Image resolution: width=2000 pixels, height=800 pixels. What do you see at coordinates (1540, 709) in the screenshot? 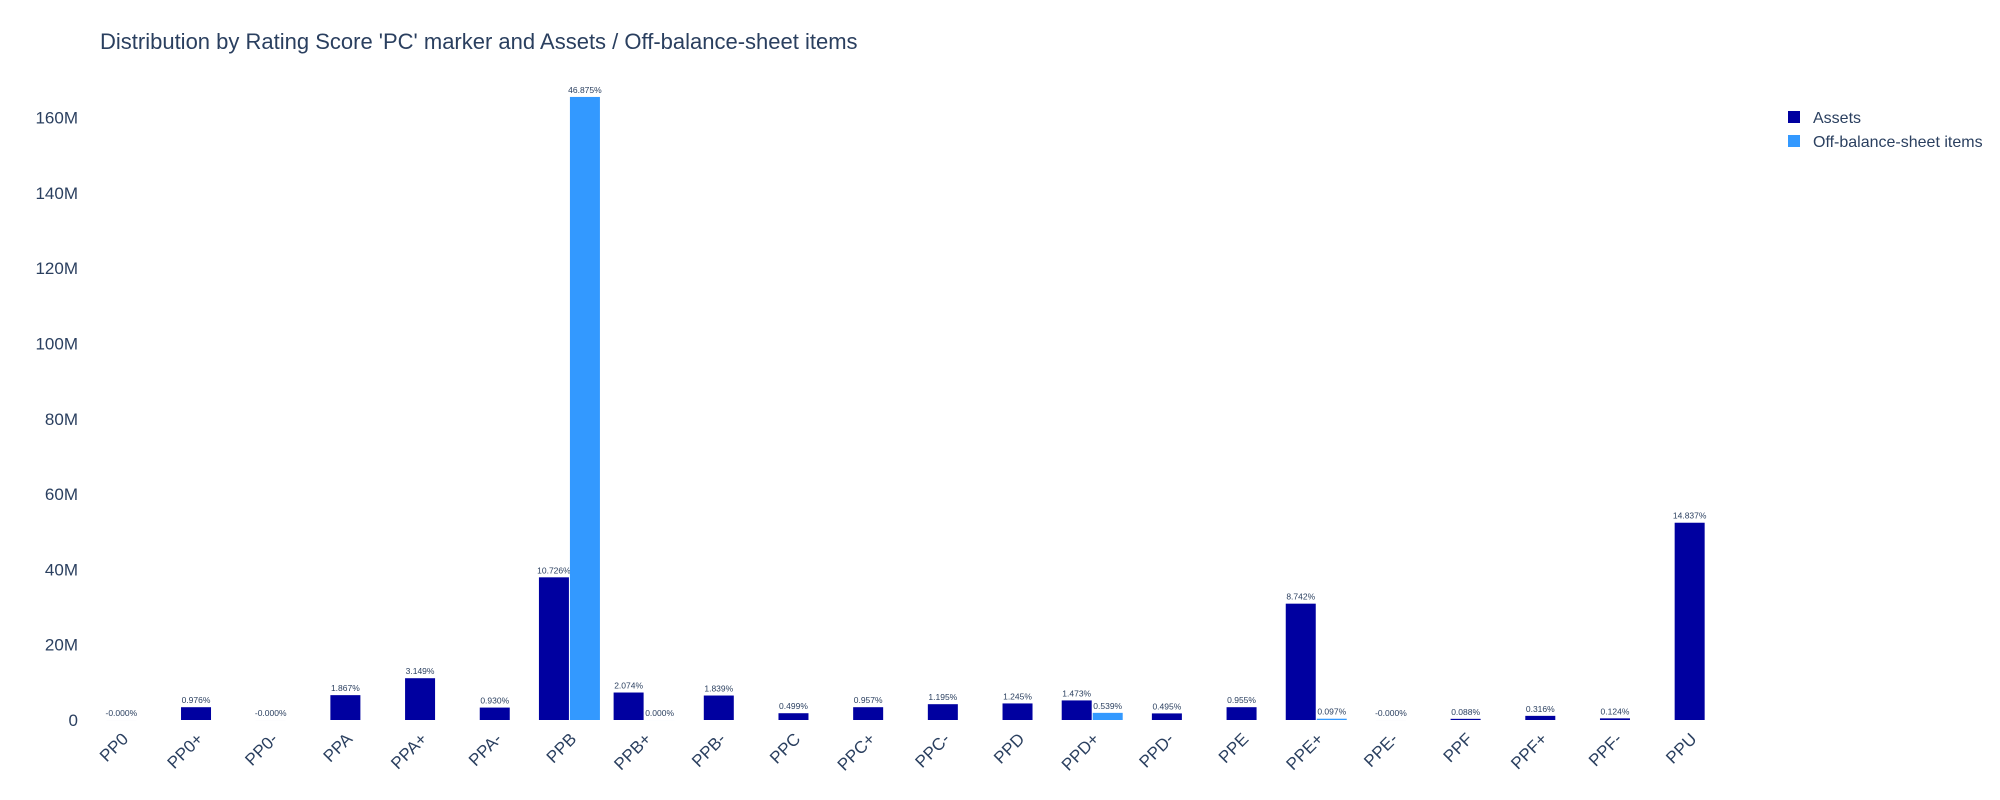
I see `assets-data-label: 0.316%` at bounding box center [1540, 709].